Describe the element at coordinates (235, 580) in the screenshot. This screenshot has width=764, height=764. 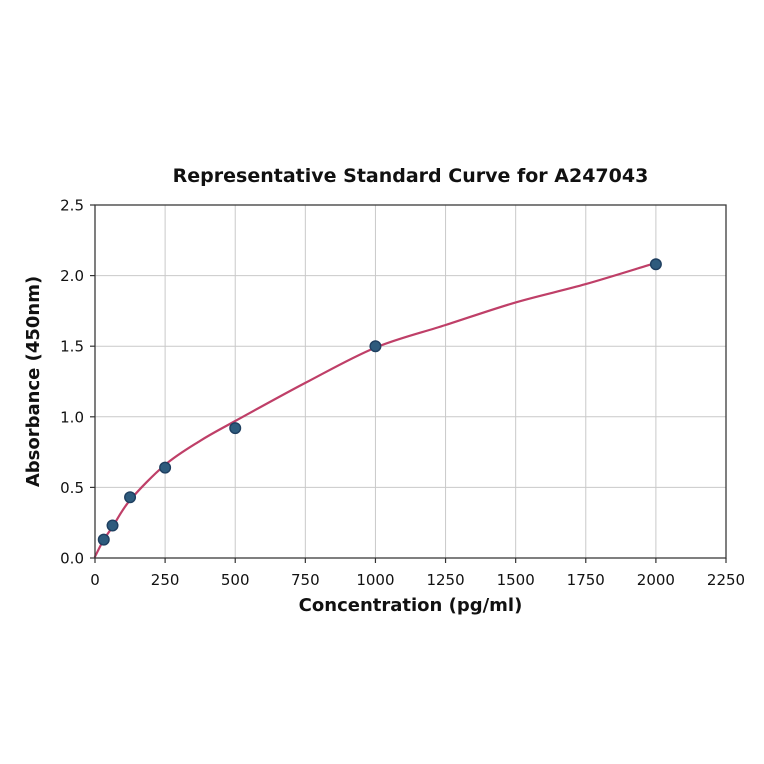
I see `x-tick-label: 500` at that location.